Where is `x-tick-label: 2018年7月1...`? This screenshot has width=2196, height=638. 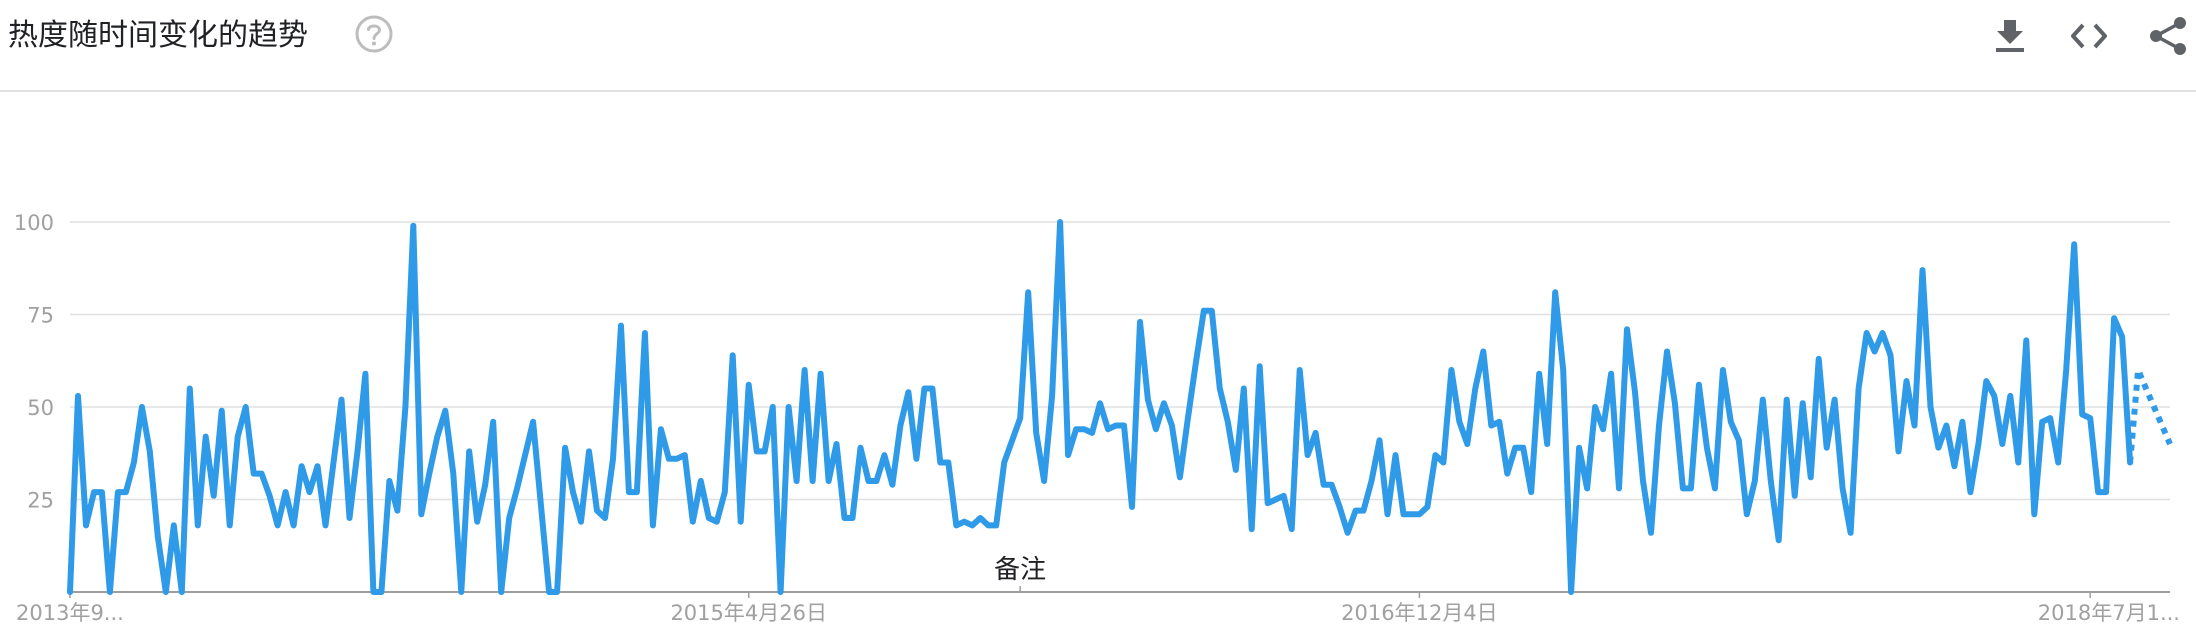 x-tick-label: 2018年7月1... is located at coordinates (2109, 613).